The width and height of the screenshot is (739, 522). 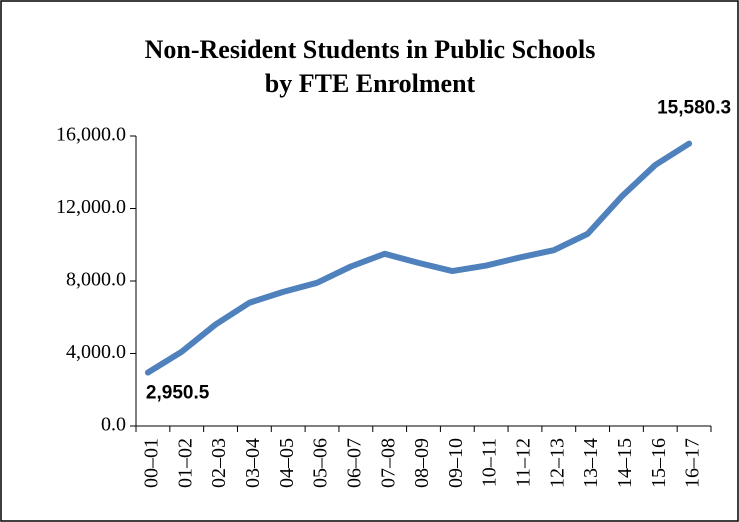 I want to click on x-tick-label: 05–06, so click(x=321, y=463).